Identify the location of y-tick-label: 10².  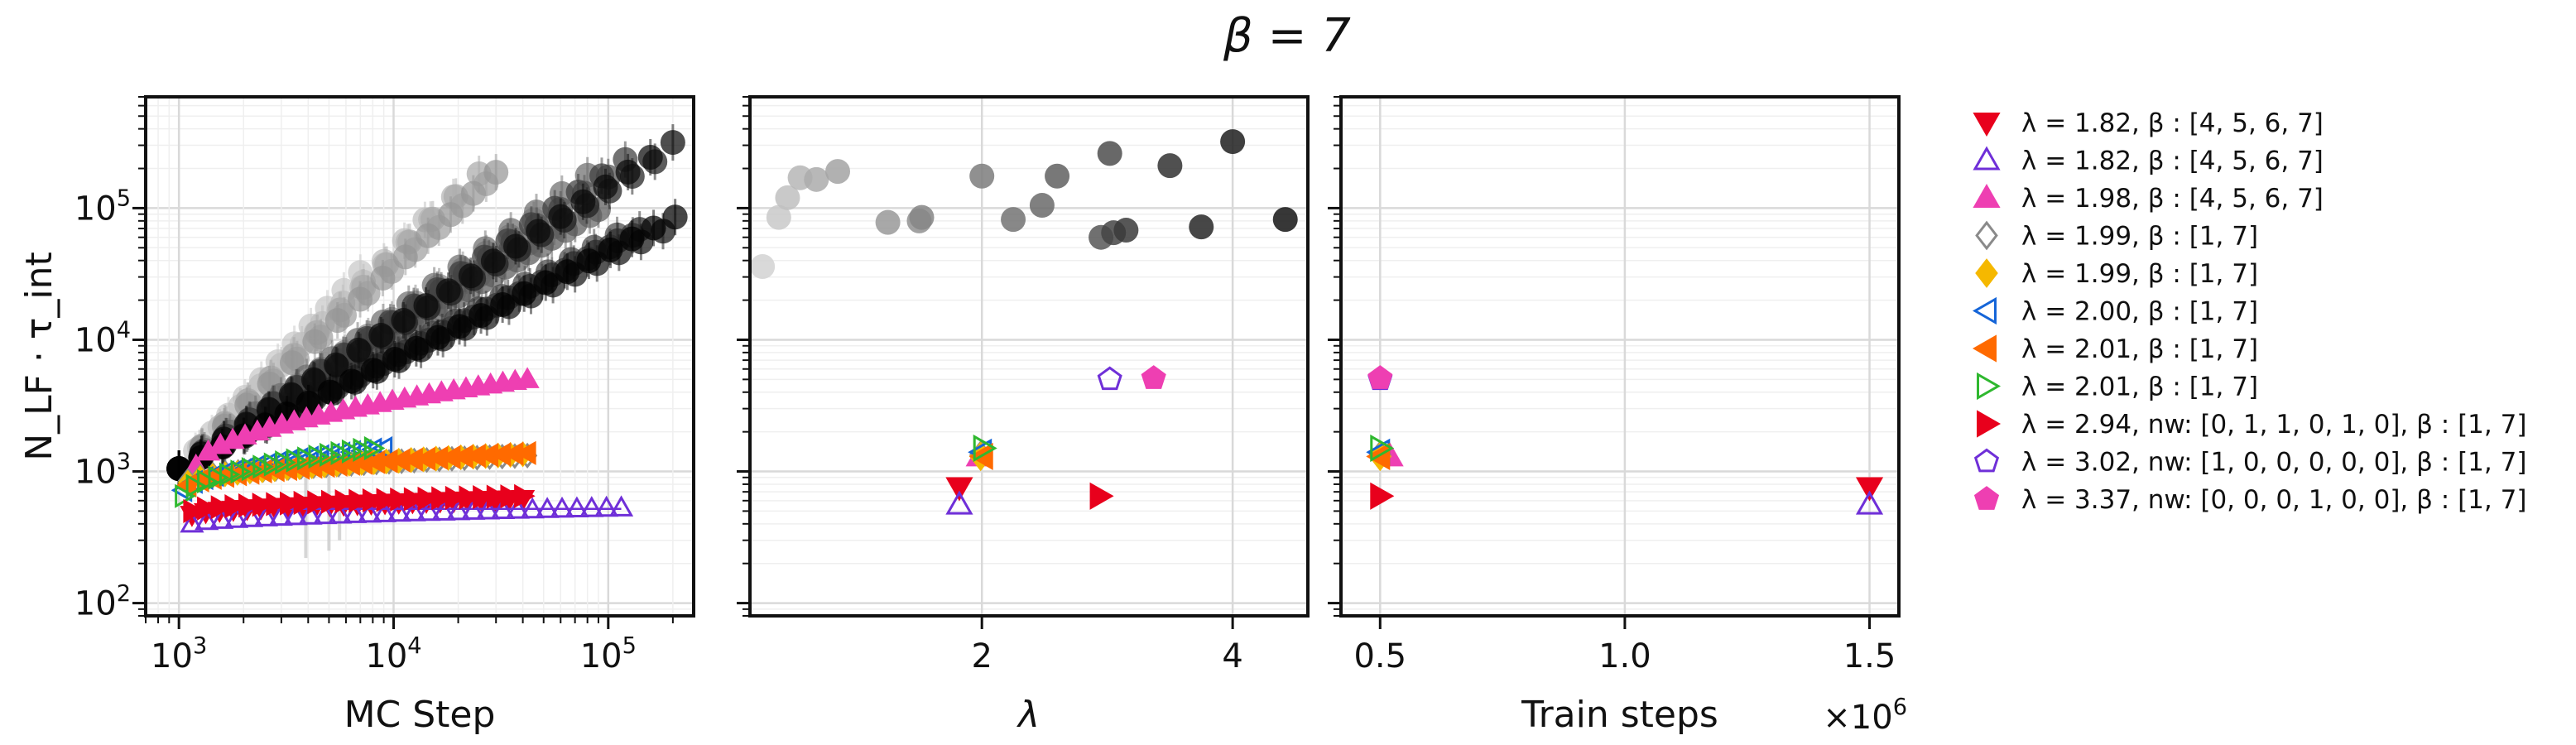
(102, 602).